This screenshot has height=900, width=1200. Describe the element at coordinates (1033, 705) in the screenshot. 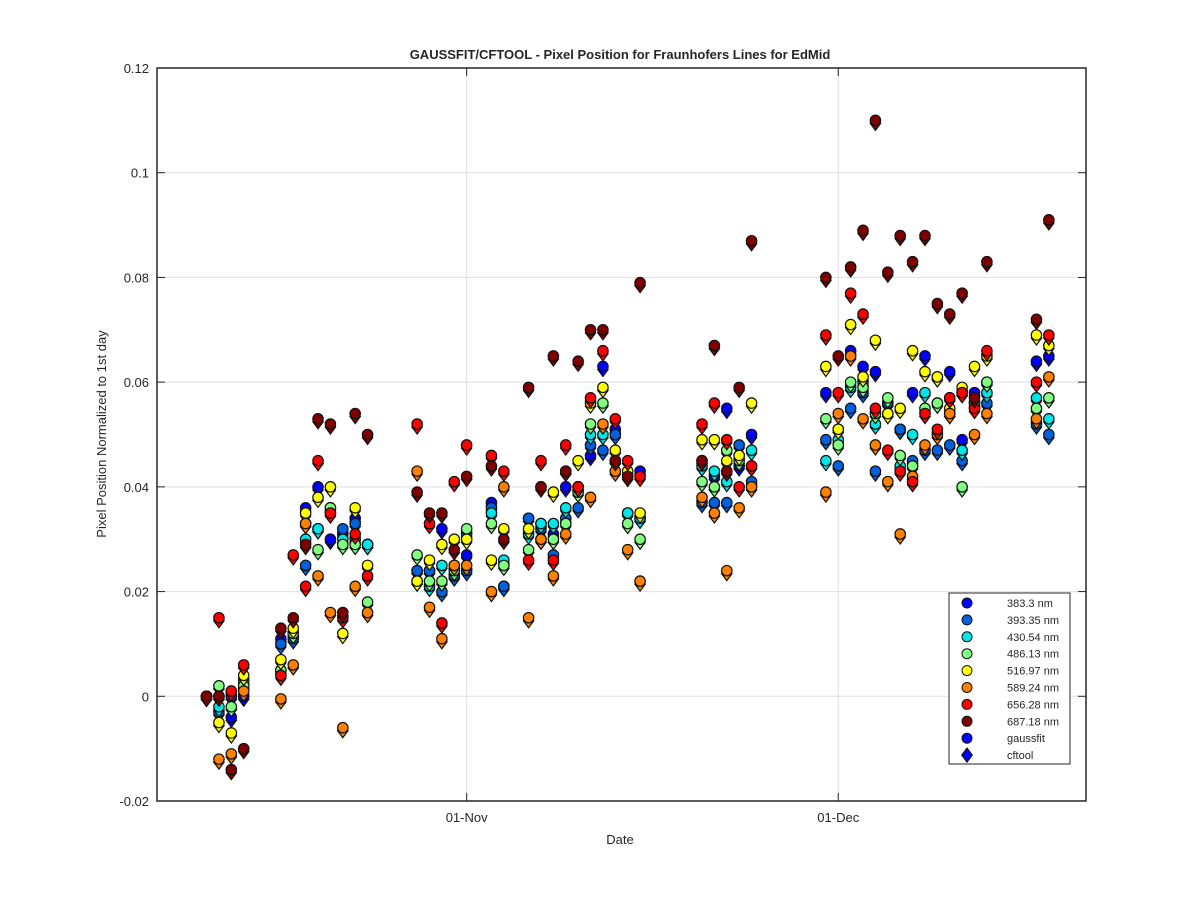

I see `legend-label: 656.28 nm` at that location.